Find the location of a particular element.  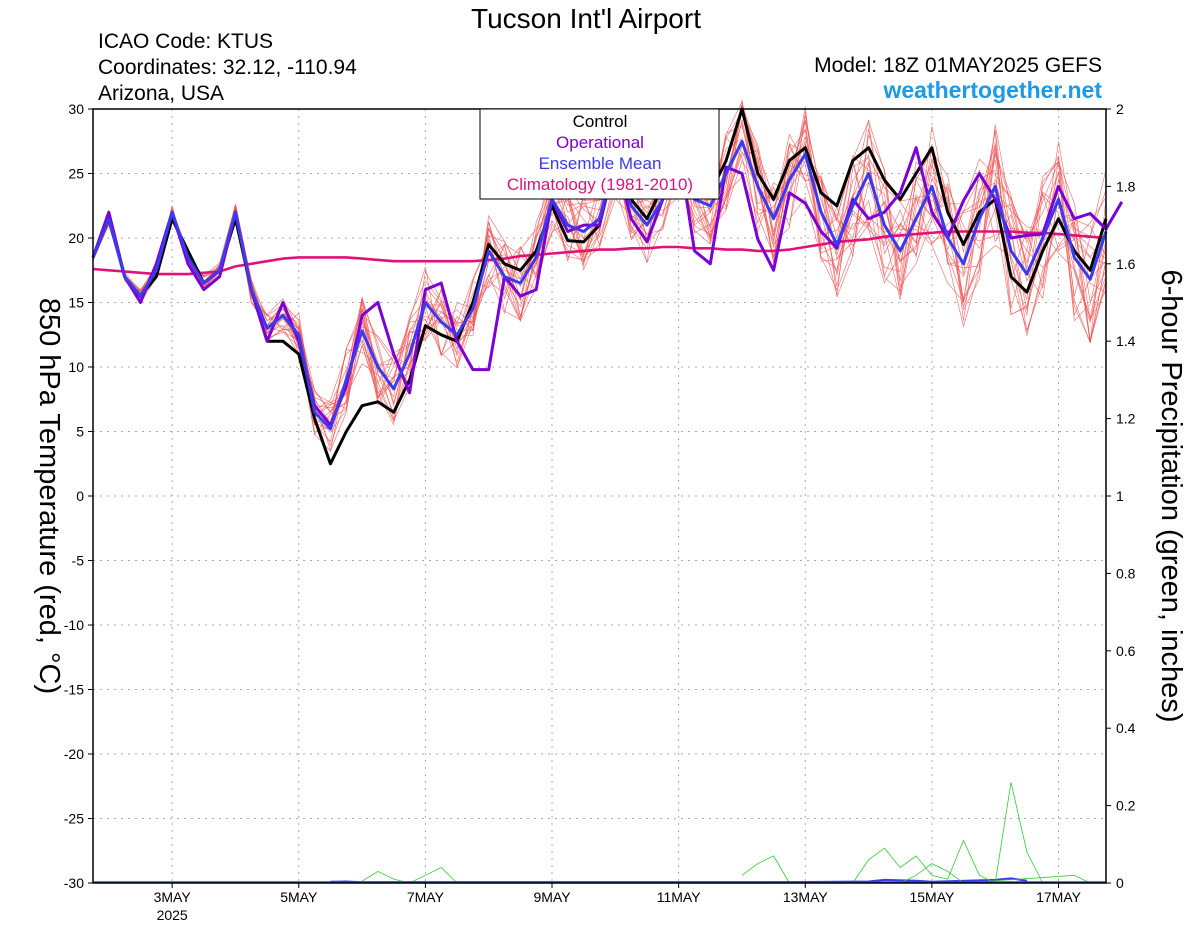

y-axis-label: 850 hPa Temperature (red, °C) is located at coordinates (49, 496).